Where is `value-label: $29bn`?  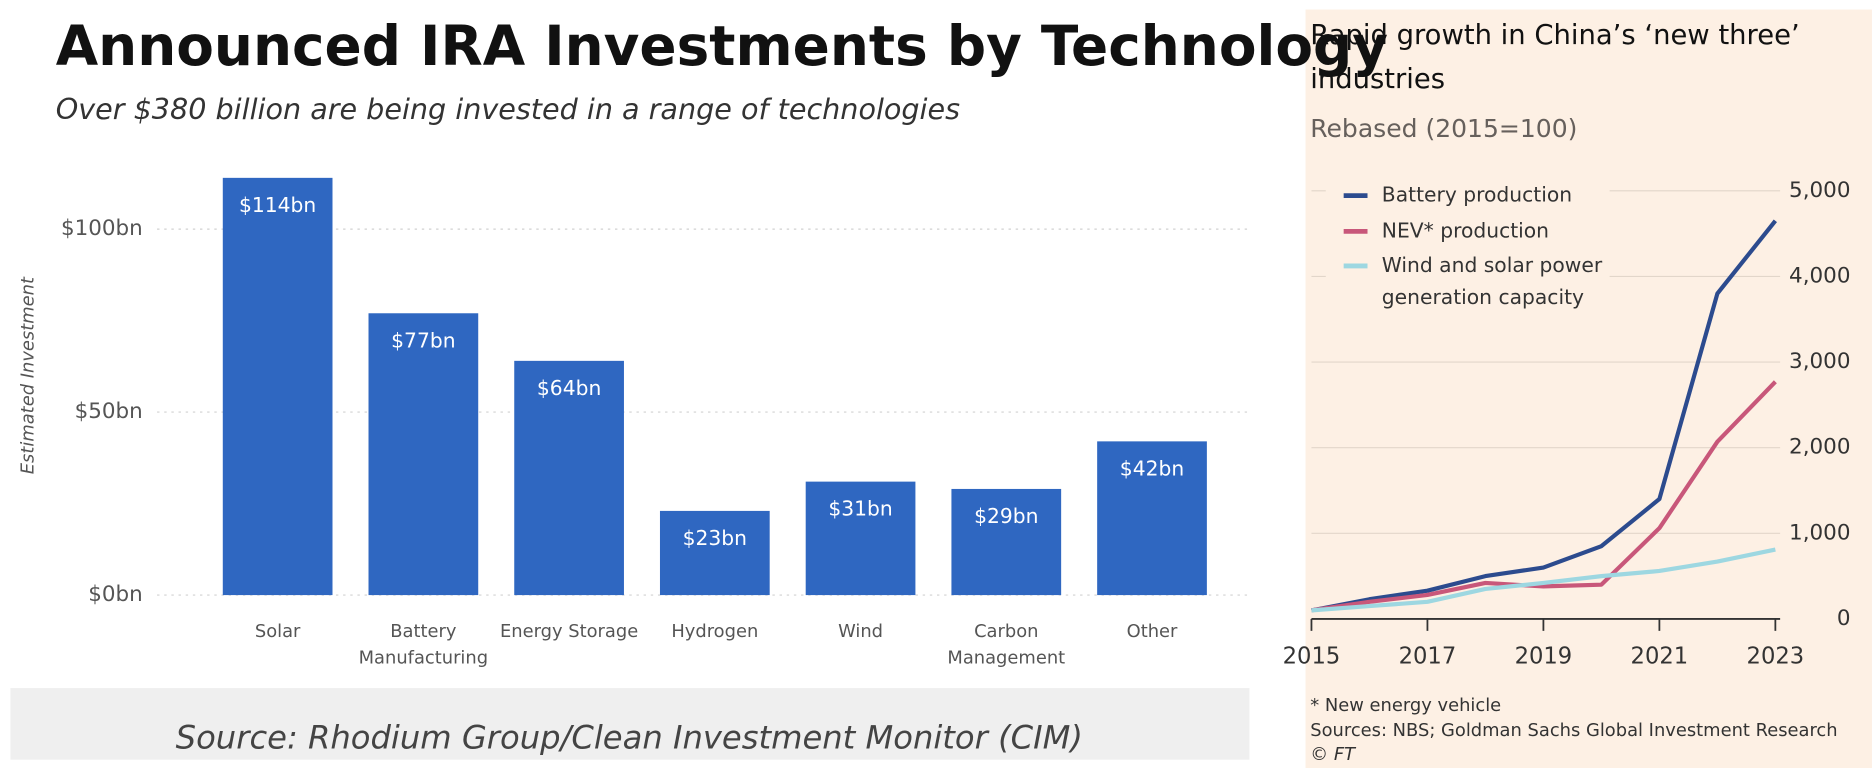 value-label: $29bn is located at coordinates (1006, 516).